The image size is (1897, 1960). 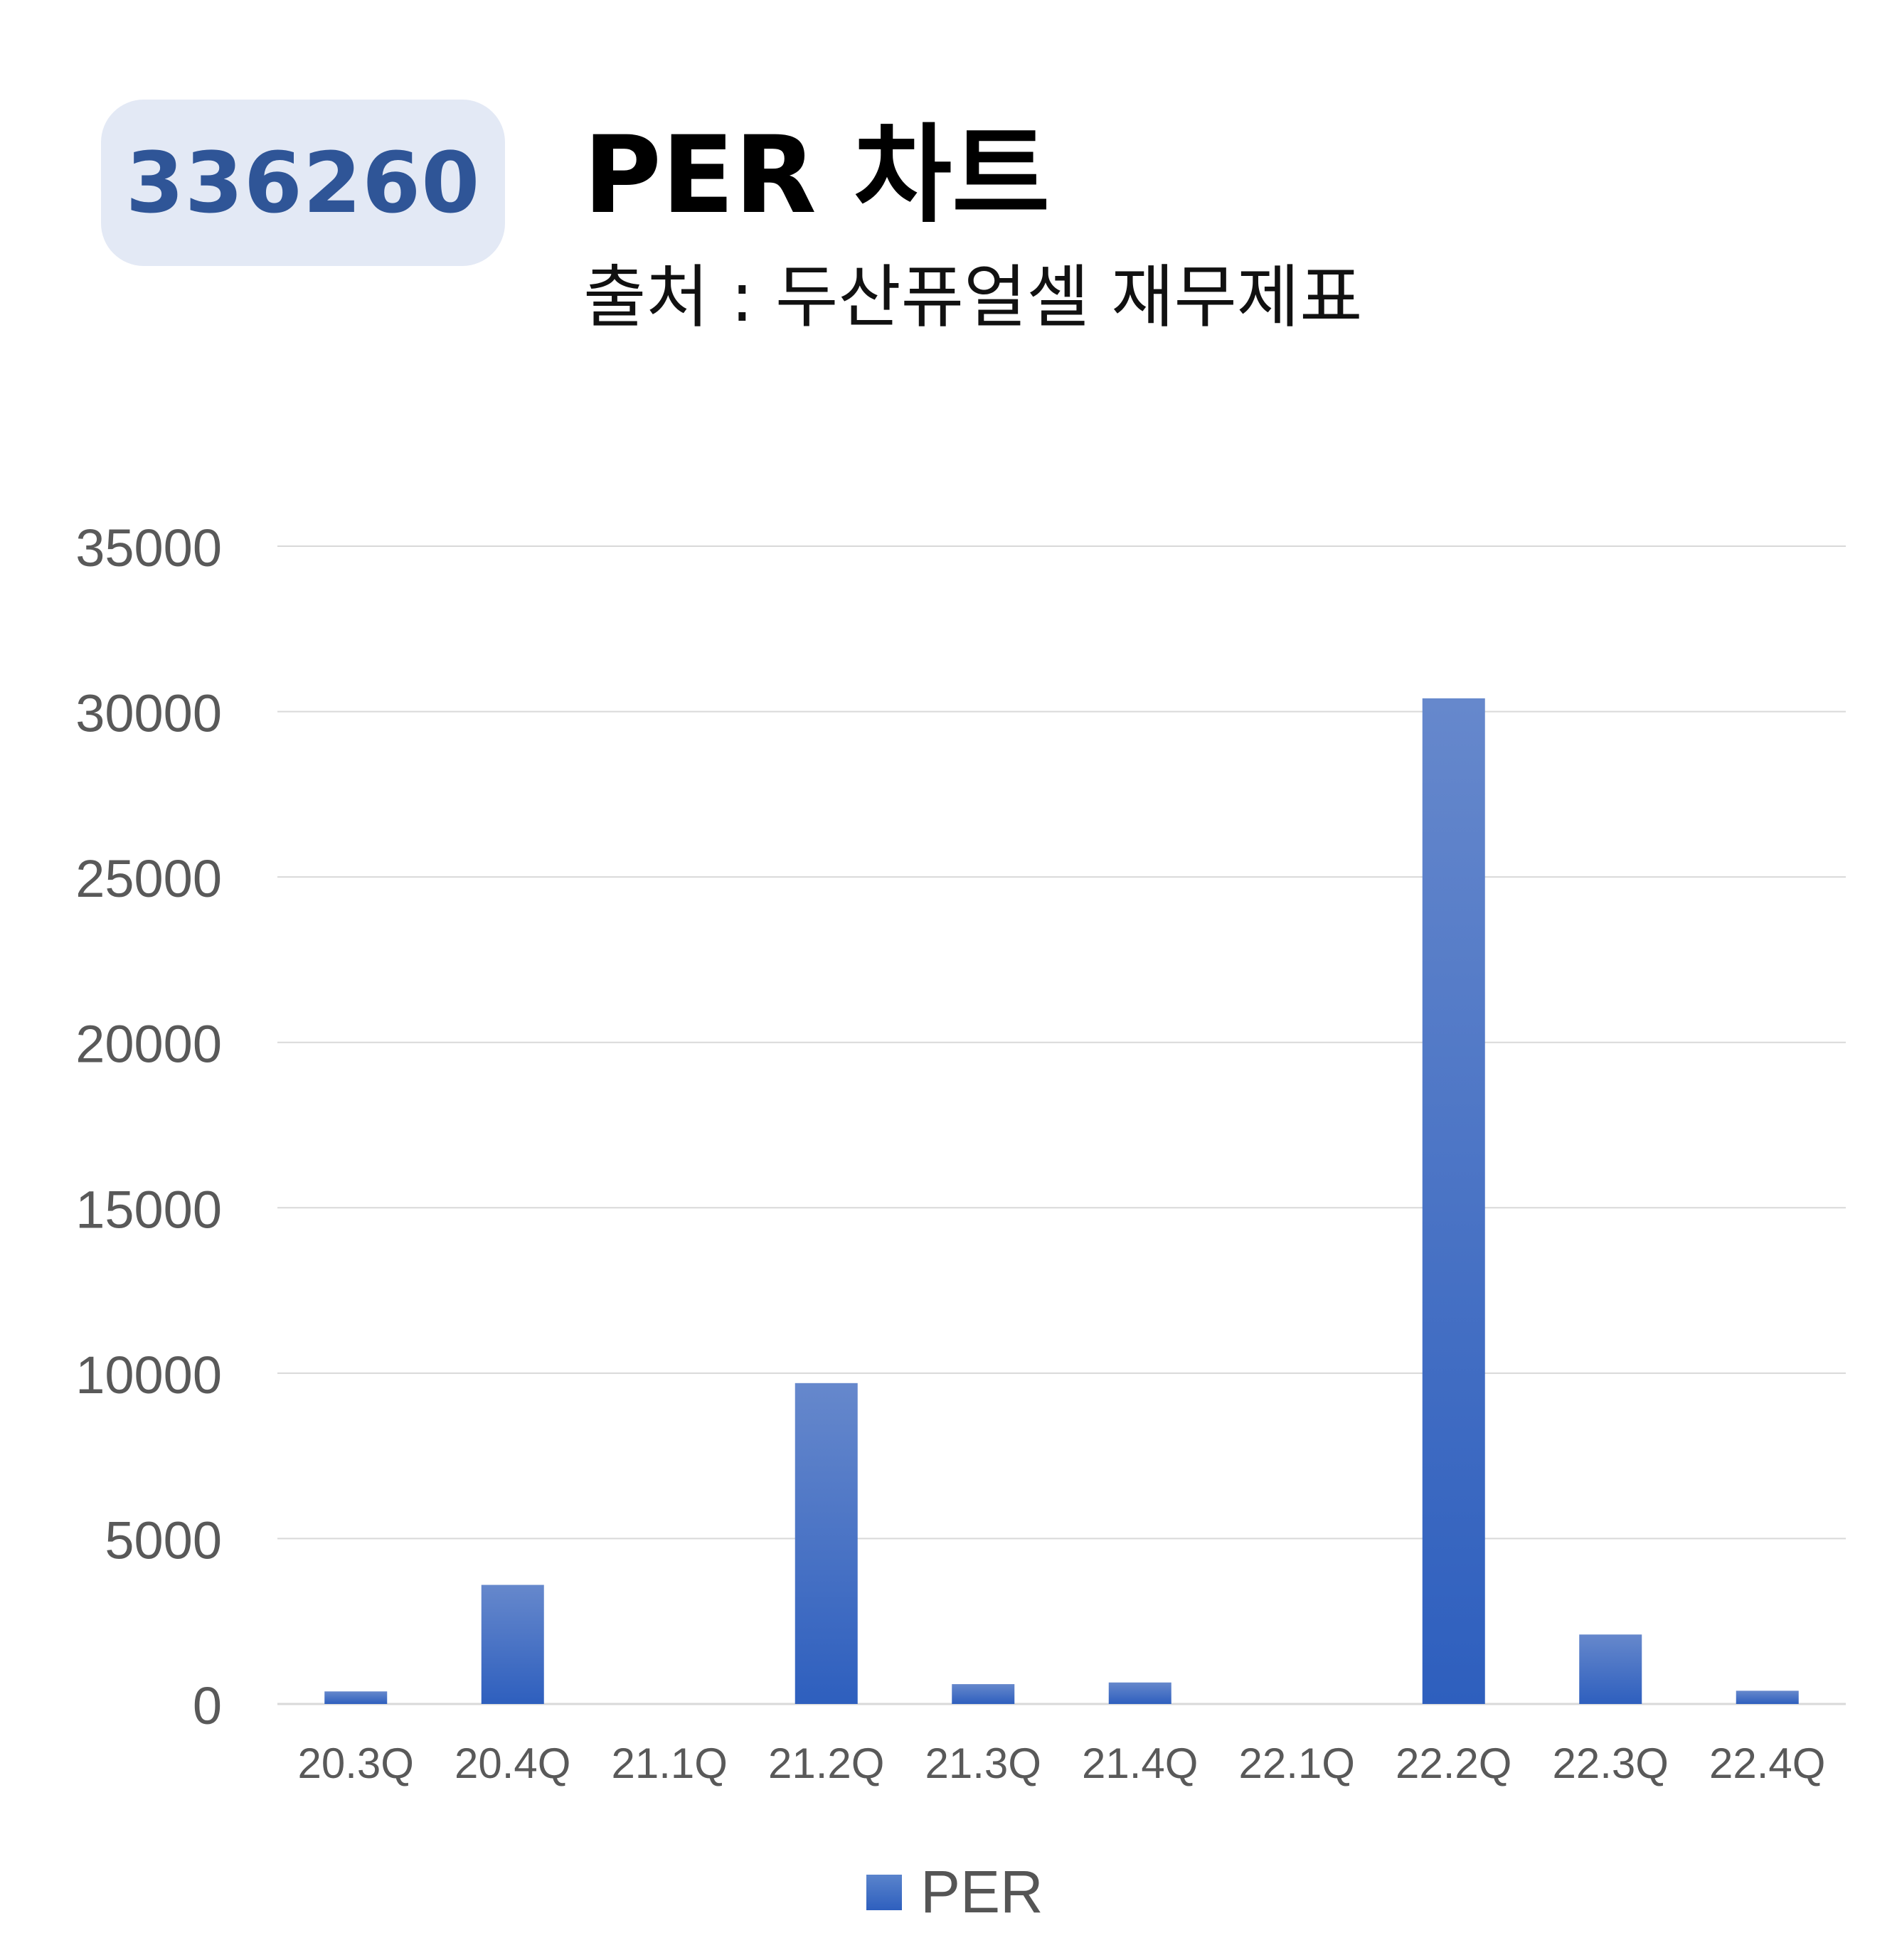 What do you see at coordinates (817, 176) in the screenshot?
I see `chart-title: PER 차트` at bounding box center [817, 176].